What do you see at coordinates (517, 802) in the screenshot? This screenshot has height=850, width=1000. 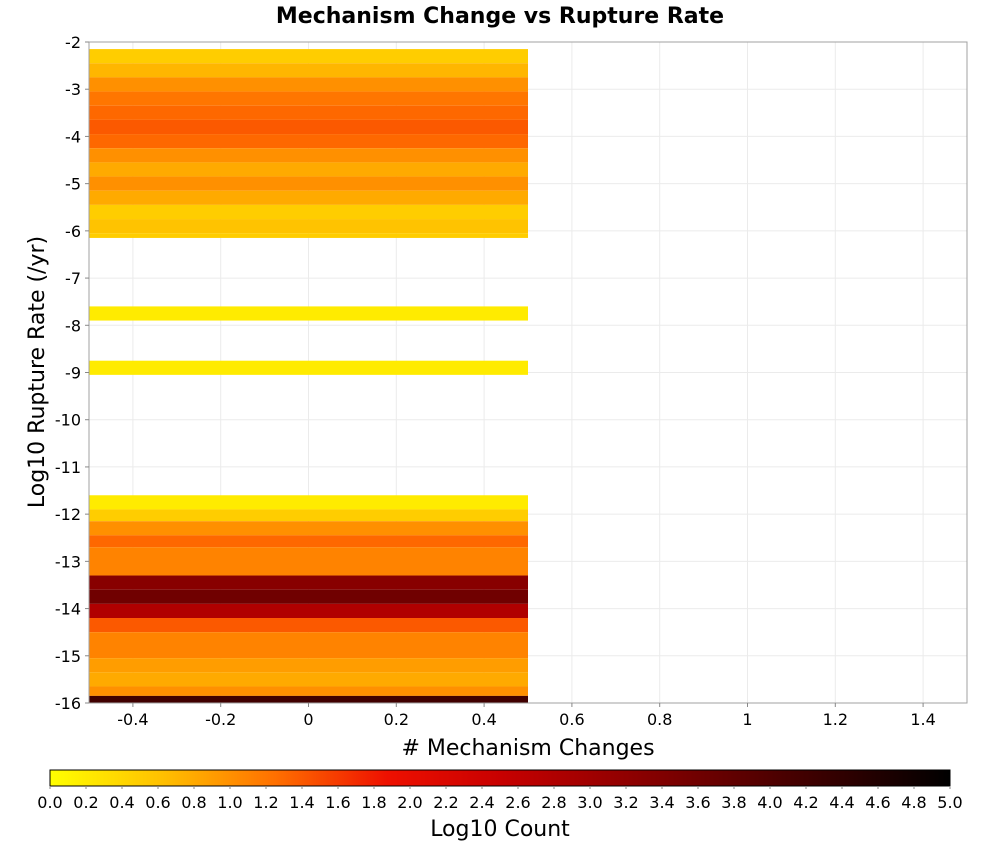 I see `colorbar-tick-label: 2.6` at bounding box center [517, 802].